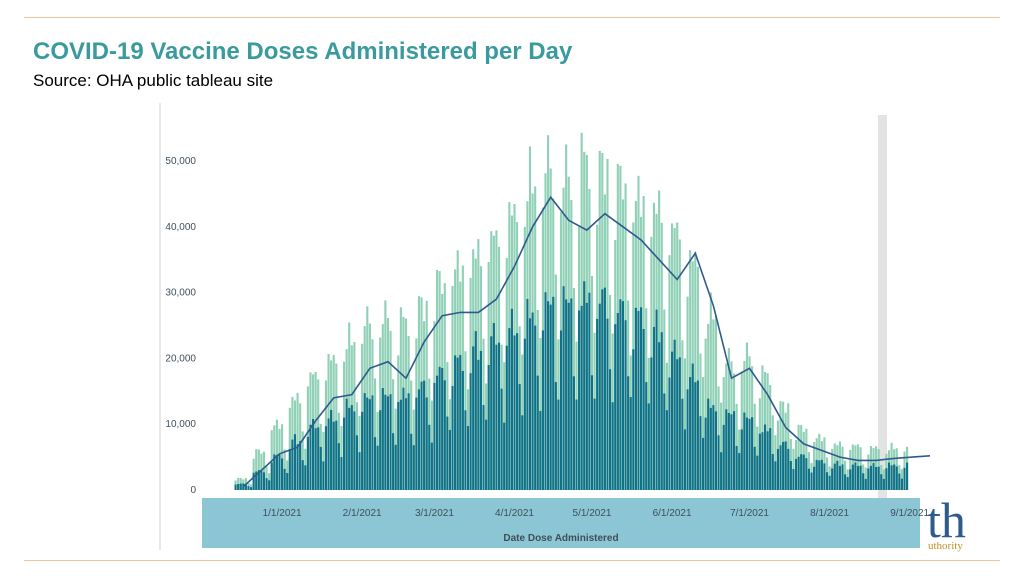 Image resolution: width=1024 pixels, height=576 pixels. Describe the element at coordinates (829, 513) in the screenshot. I see `x-tick-label: 8/1/2021` at that location.